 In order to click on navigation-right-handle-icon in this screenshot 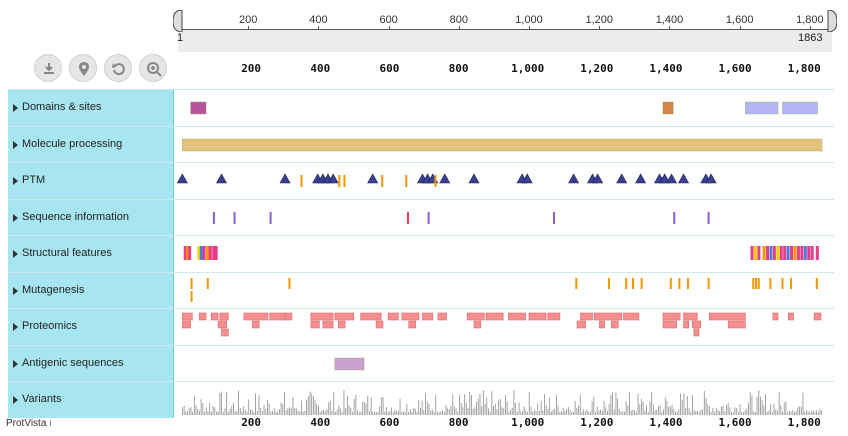, I will do `click(832, 21)`.